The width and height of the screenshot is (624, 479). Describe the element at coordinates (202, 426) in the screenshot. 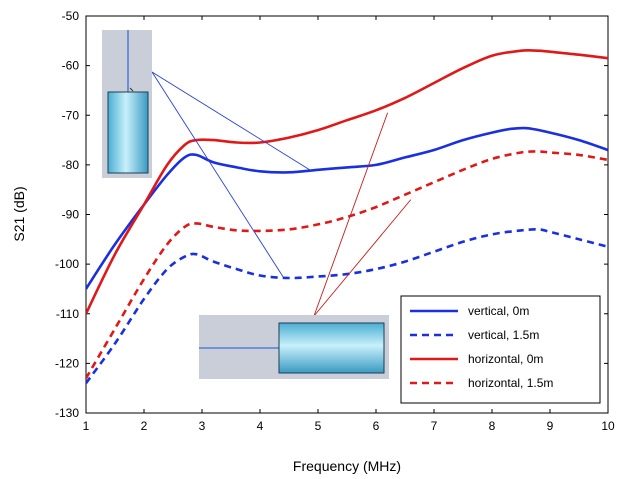

I see `x-tick-label: 3` at that location.